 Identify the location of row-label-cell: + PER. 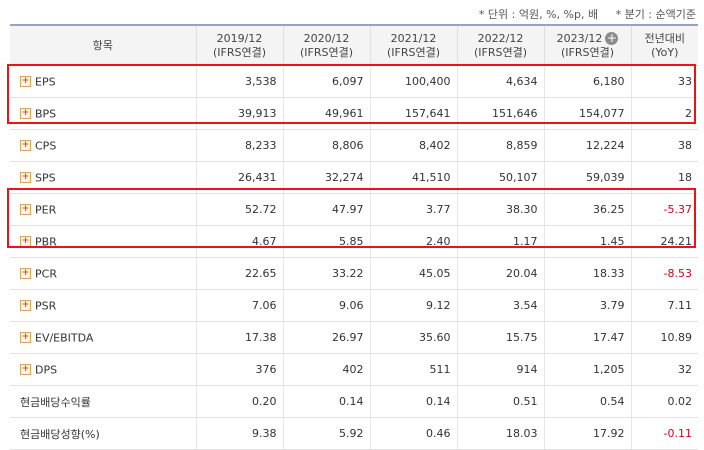
(103, 209).